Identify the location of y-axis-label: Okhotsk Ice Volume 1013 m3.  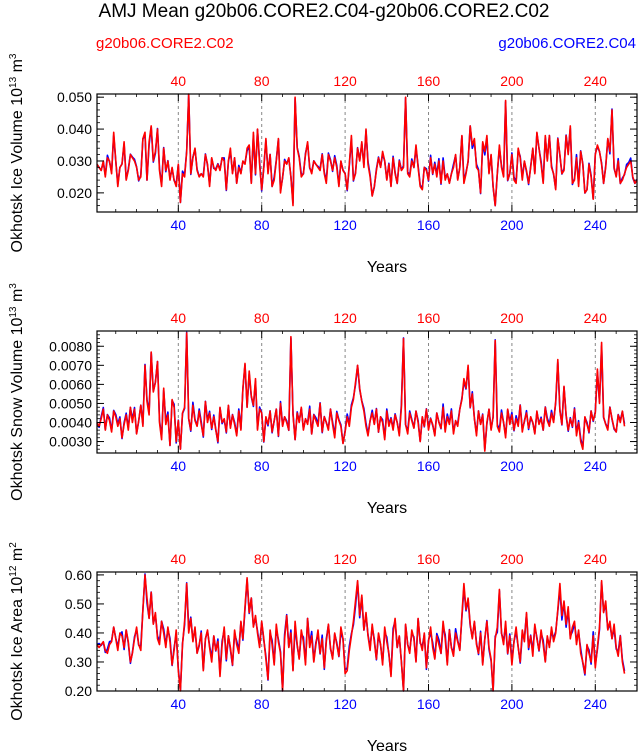
(17, 152).